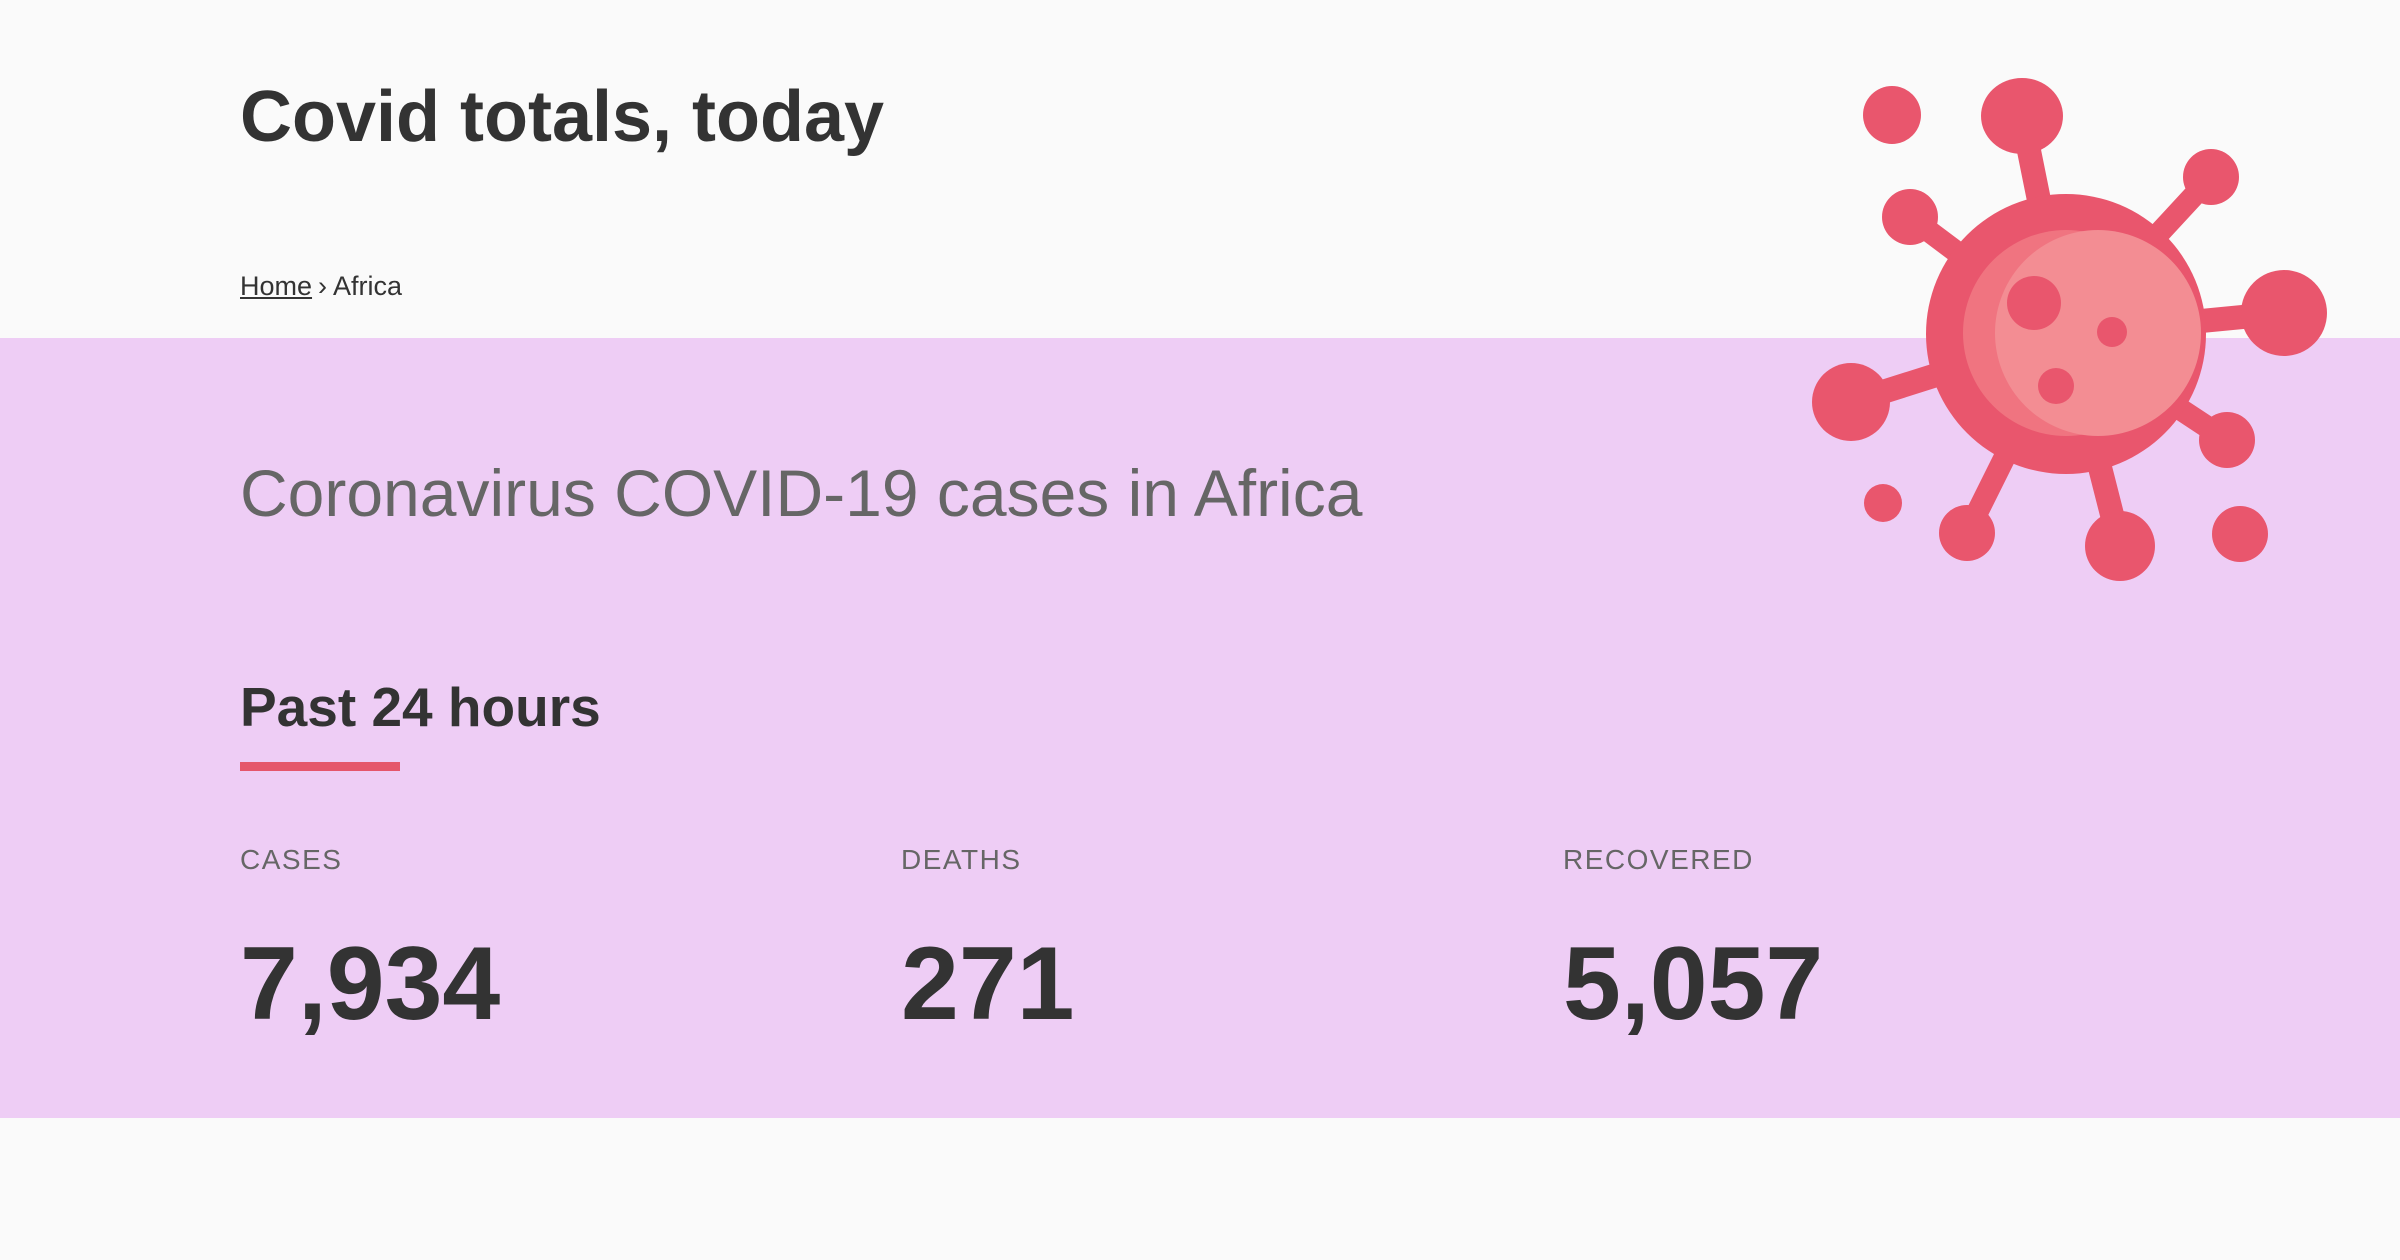  What do you see at coordinates (1201, 941) in the screenshot?
I see `stat-deaths: DEATHS 271` at bounding box center [1201, 941].